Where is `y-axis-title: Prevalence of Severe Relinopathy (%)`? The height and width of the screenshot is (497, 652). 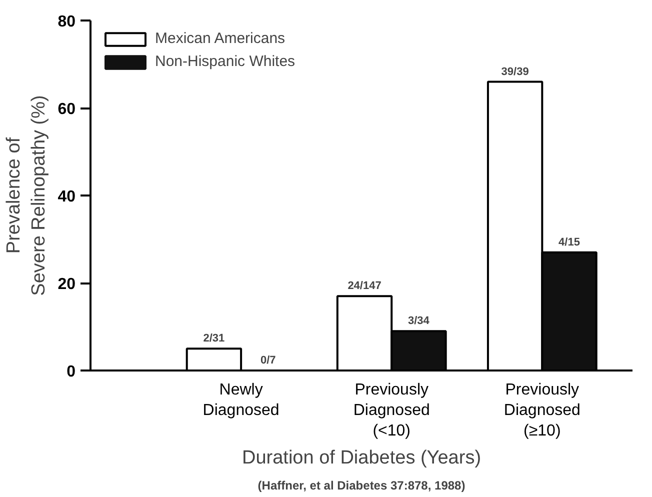 y-axis-title: Prevalence of Severe Relinopathy (%) is located at coordinates (27, 195).